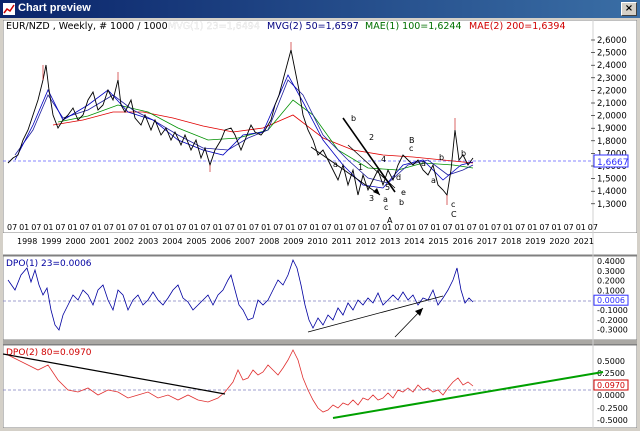  What do you see at coordinates (293, 241) in the screenshot?
I see `year-tick-label: 2009` at bounding box center [293, 241].